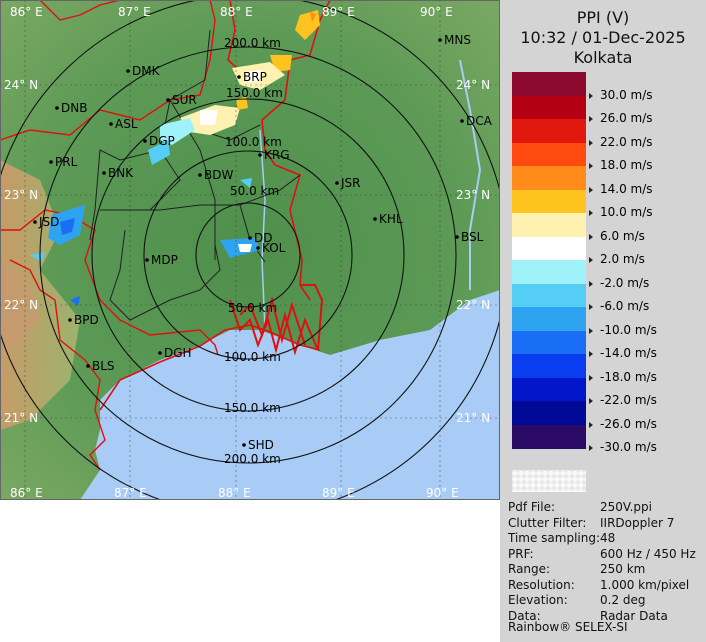  I want to click on city-marker-bpd, so click(70, 320).